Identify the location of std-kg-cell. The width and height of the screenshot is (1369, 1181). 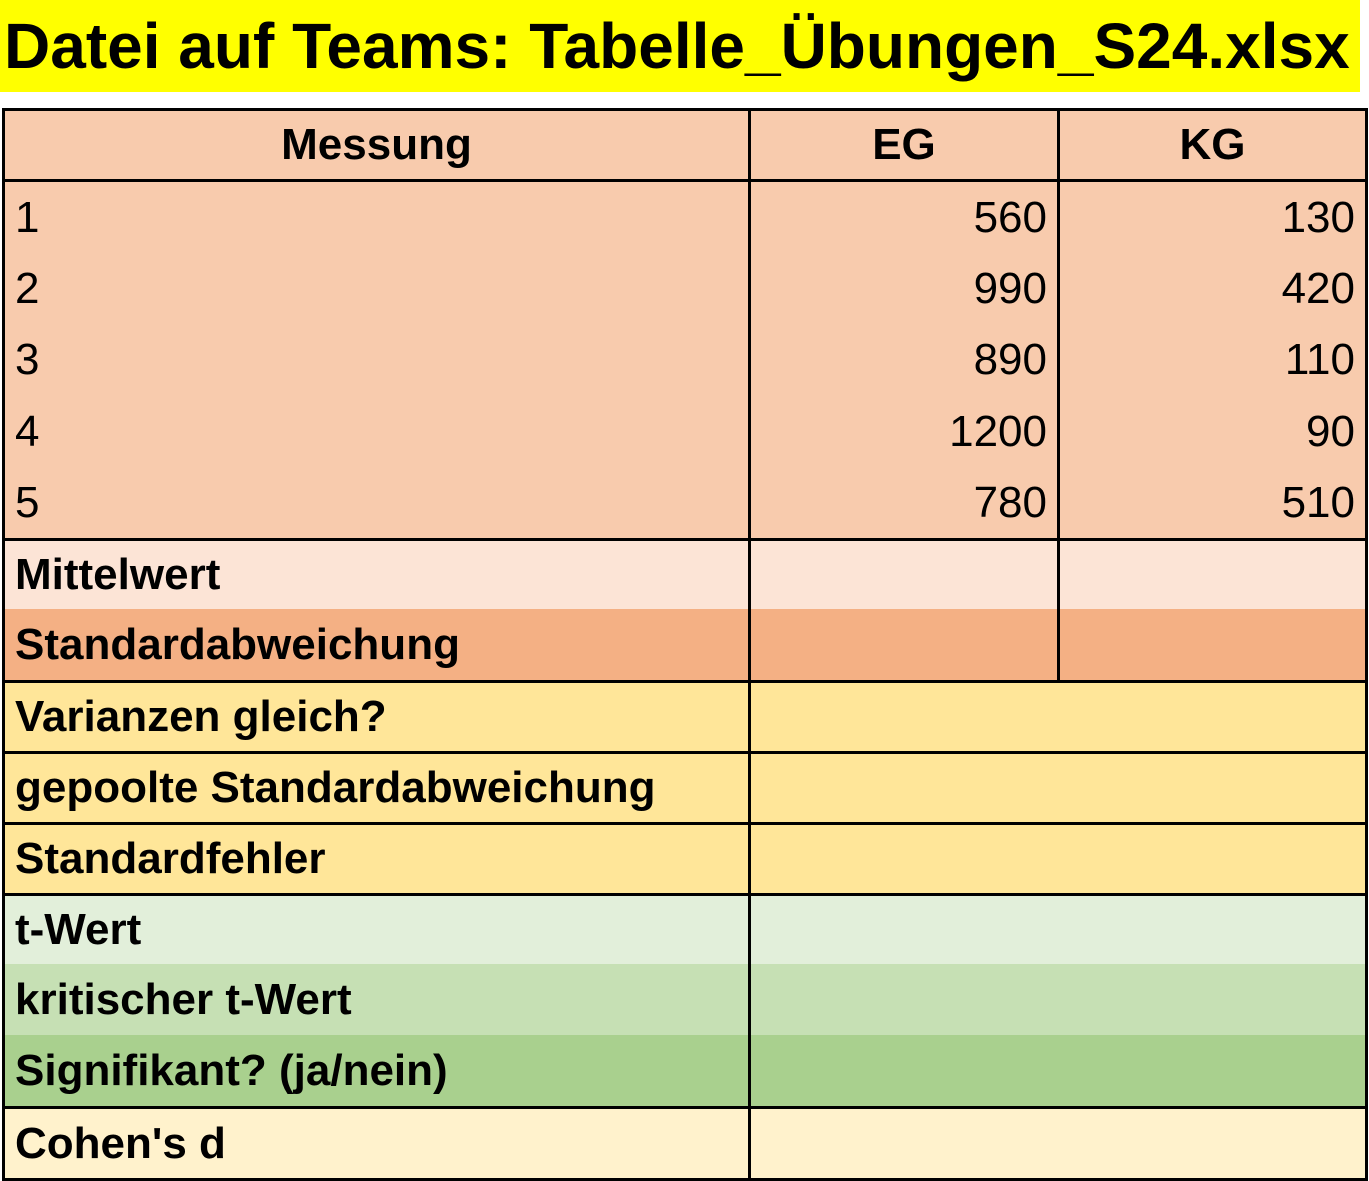
(1212, 644).